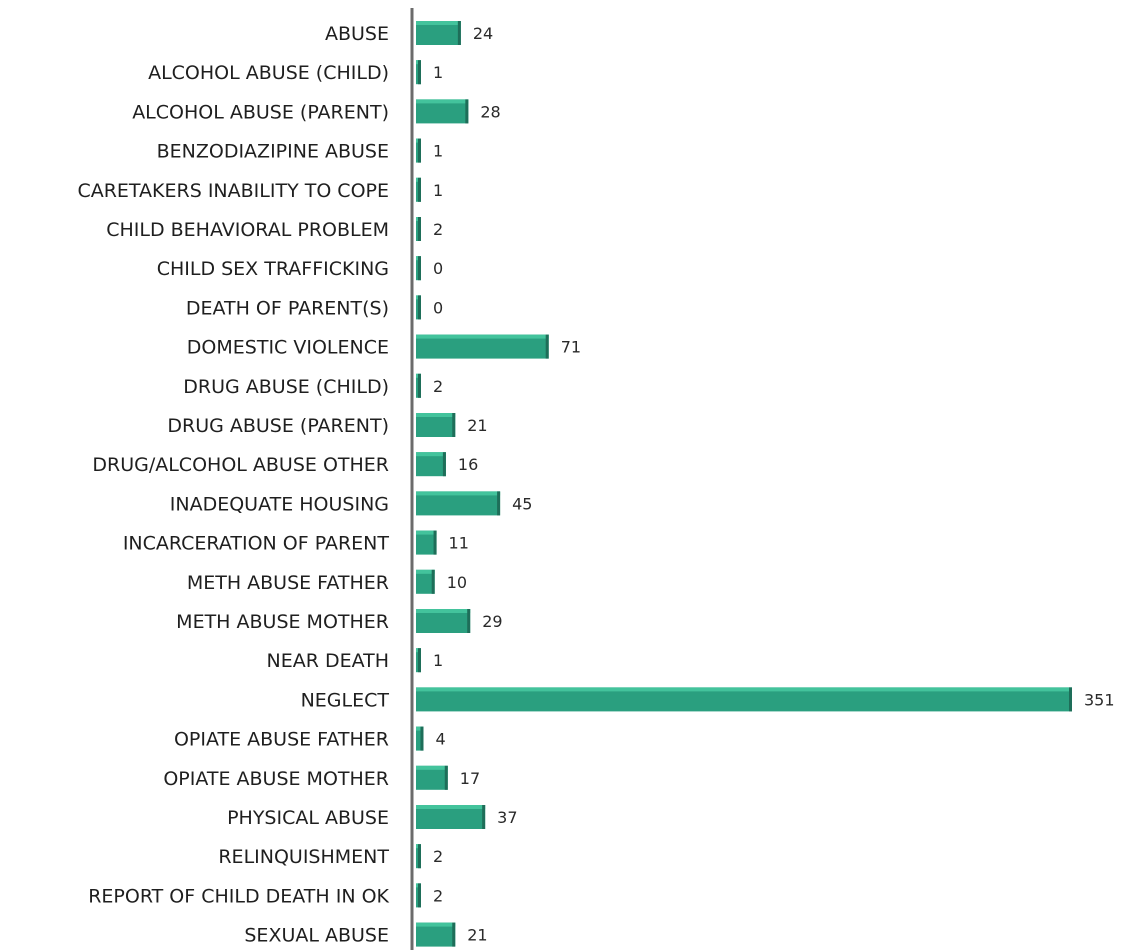 This screenshot has width=1131, height=952. I want to click on category-label: REPORT OF CHILD DEATH IN OK, so click(238, 896).